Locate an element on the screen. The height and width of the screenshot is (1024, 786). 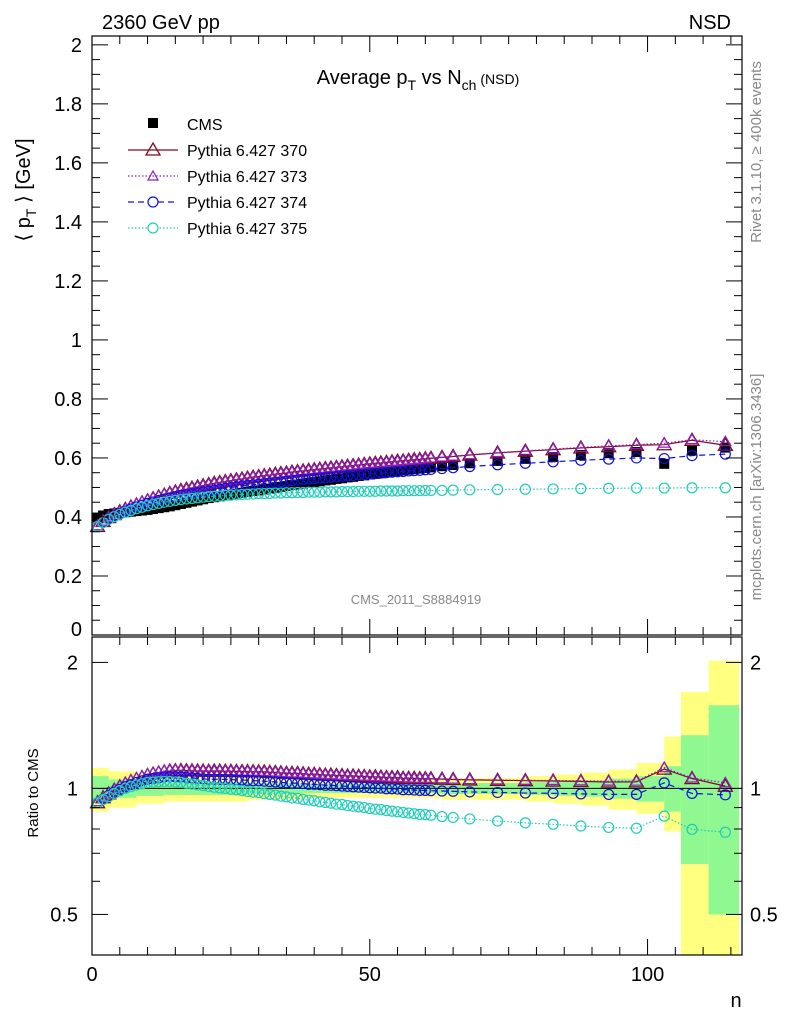
legend-label-374: Pythia 6.427 374 is located at coordinates (247, 203).